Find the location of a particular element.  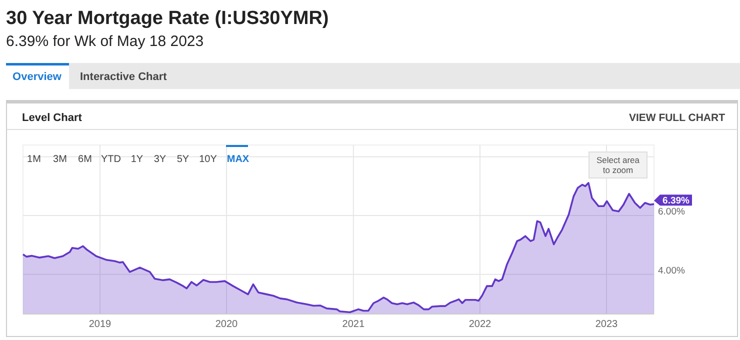

x-tick-label: 2022 is located at coordinates (480, 324).